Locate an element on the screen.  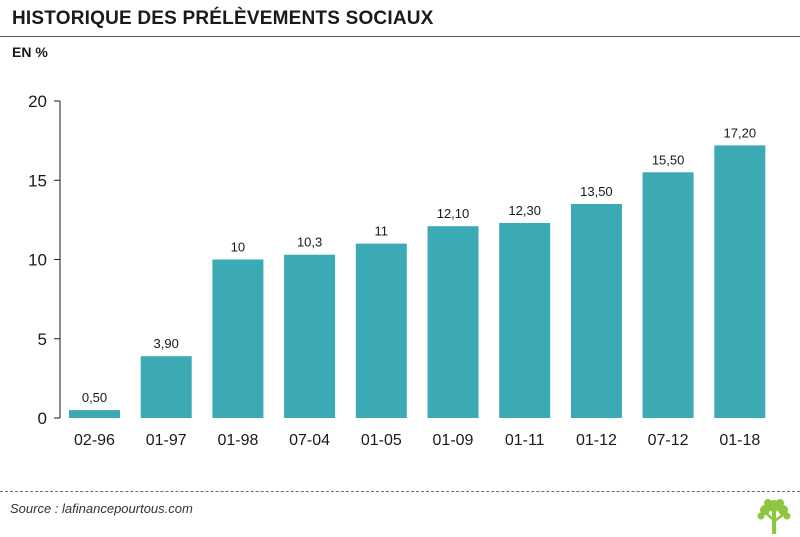
footer-divider is located at coordinates (400, 491).